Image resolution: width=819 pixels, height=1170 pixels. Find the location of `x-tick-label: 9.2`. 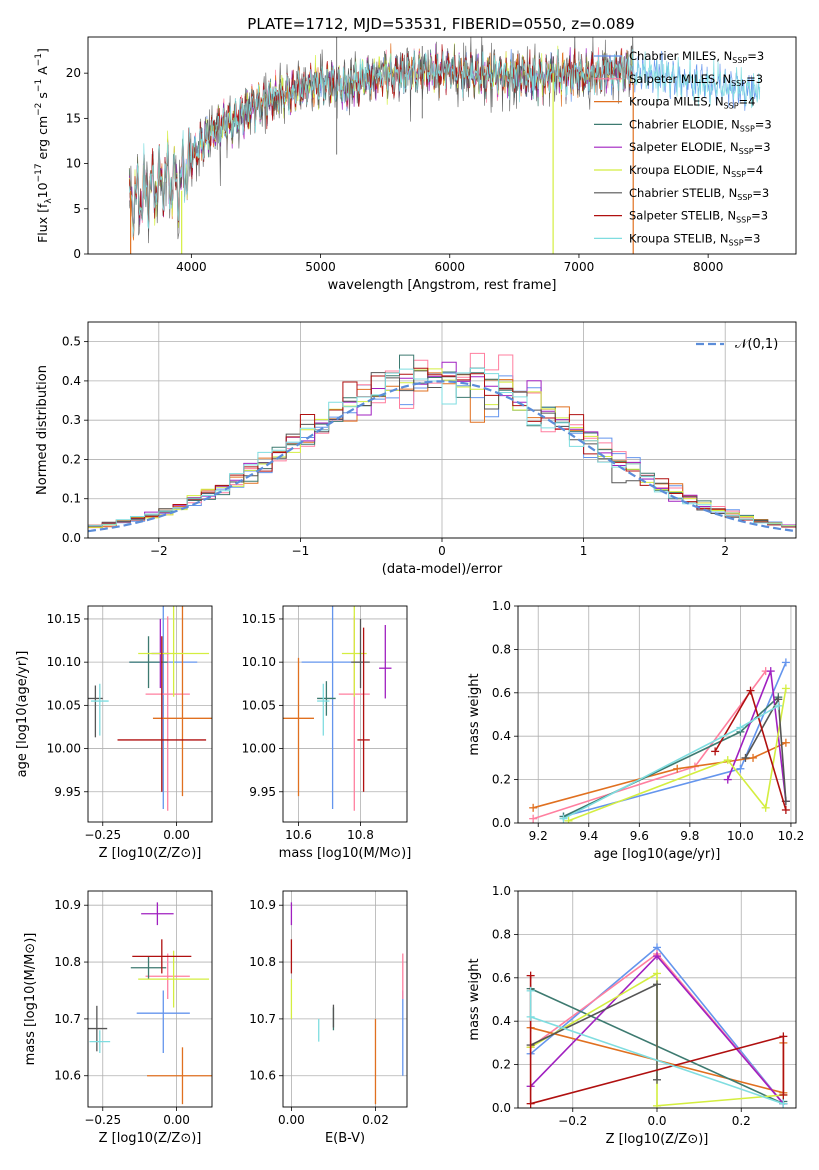

x-tick-label: 9.2 is located at coordinates (538, 836).